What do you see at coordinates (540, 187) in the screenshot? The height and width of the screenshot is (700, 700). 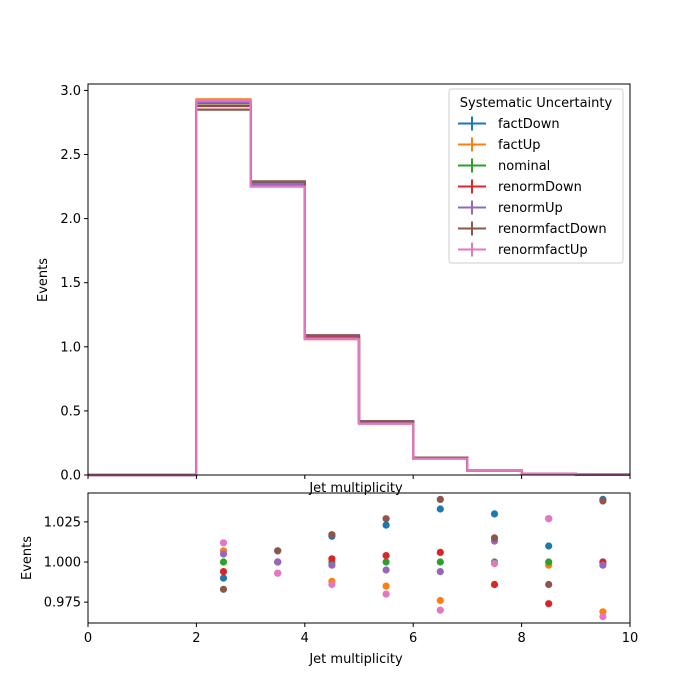 I see `legend-label-renorm-down: renormDown` at bounding box center [540, 187].